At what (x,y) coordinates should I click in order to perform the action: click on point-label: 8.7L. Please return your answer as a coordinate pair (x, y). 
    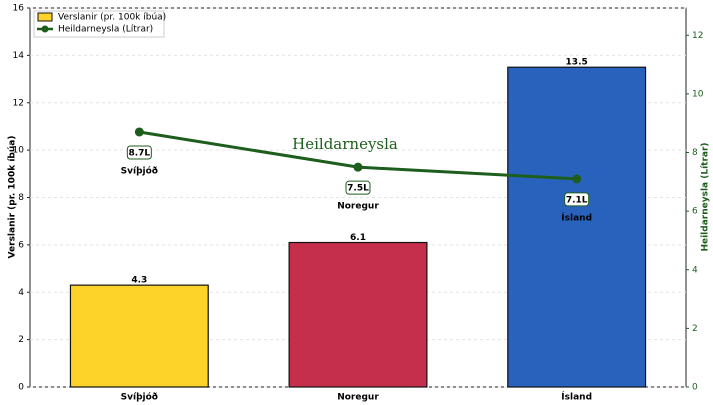
    Looking at the image, I should click on (139, 153).